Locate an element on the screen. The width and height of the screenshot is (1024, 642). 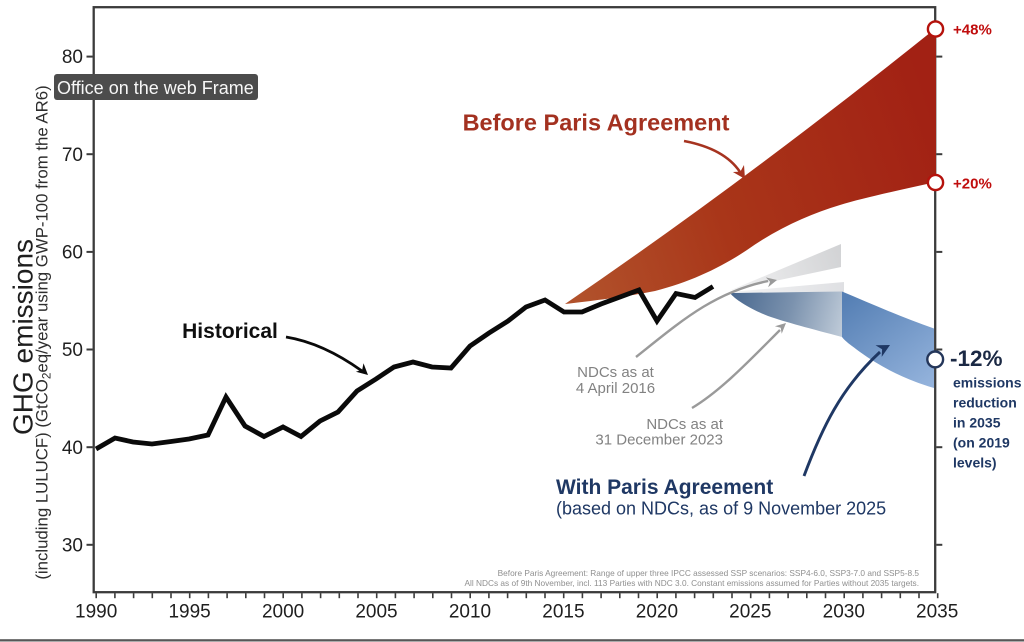
svg-text: 2030 is located at coordinates (844, 612).